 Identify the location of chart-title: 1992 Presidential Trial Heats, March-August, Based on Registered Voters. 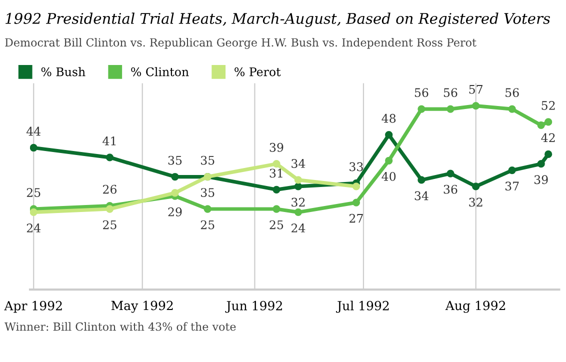
(278, 19).